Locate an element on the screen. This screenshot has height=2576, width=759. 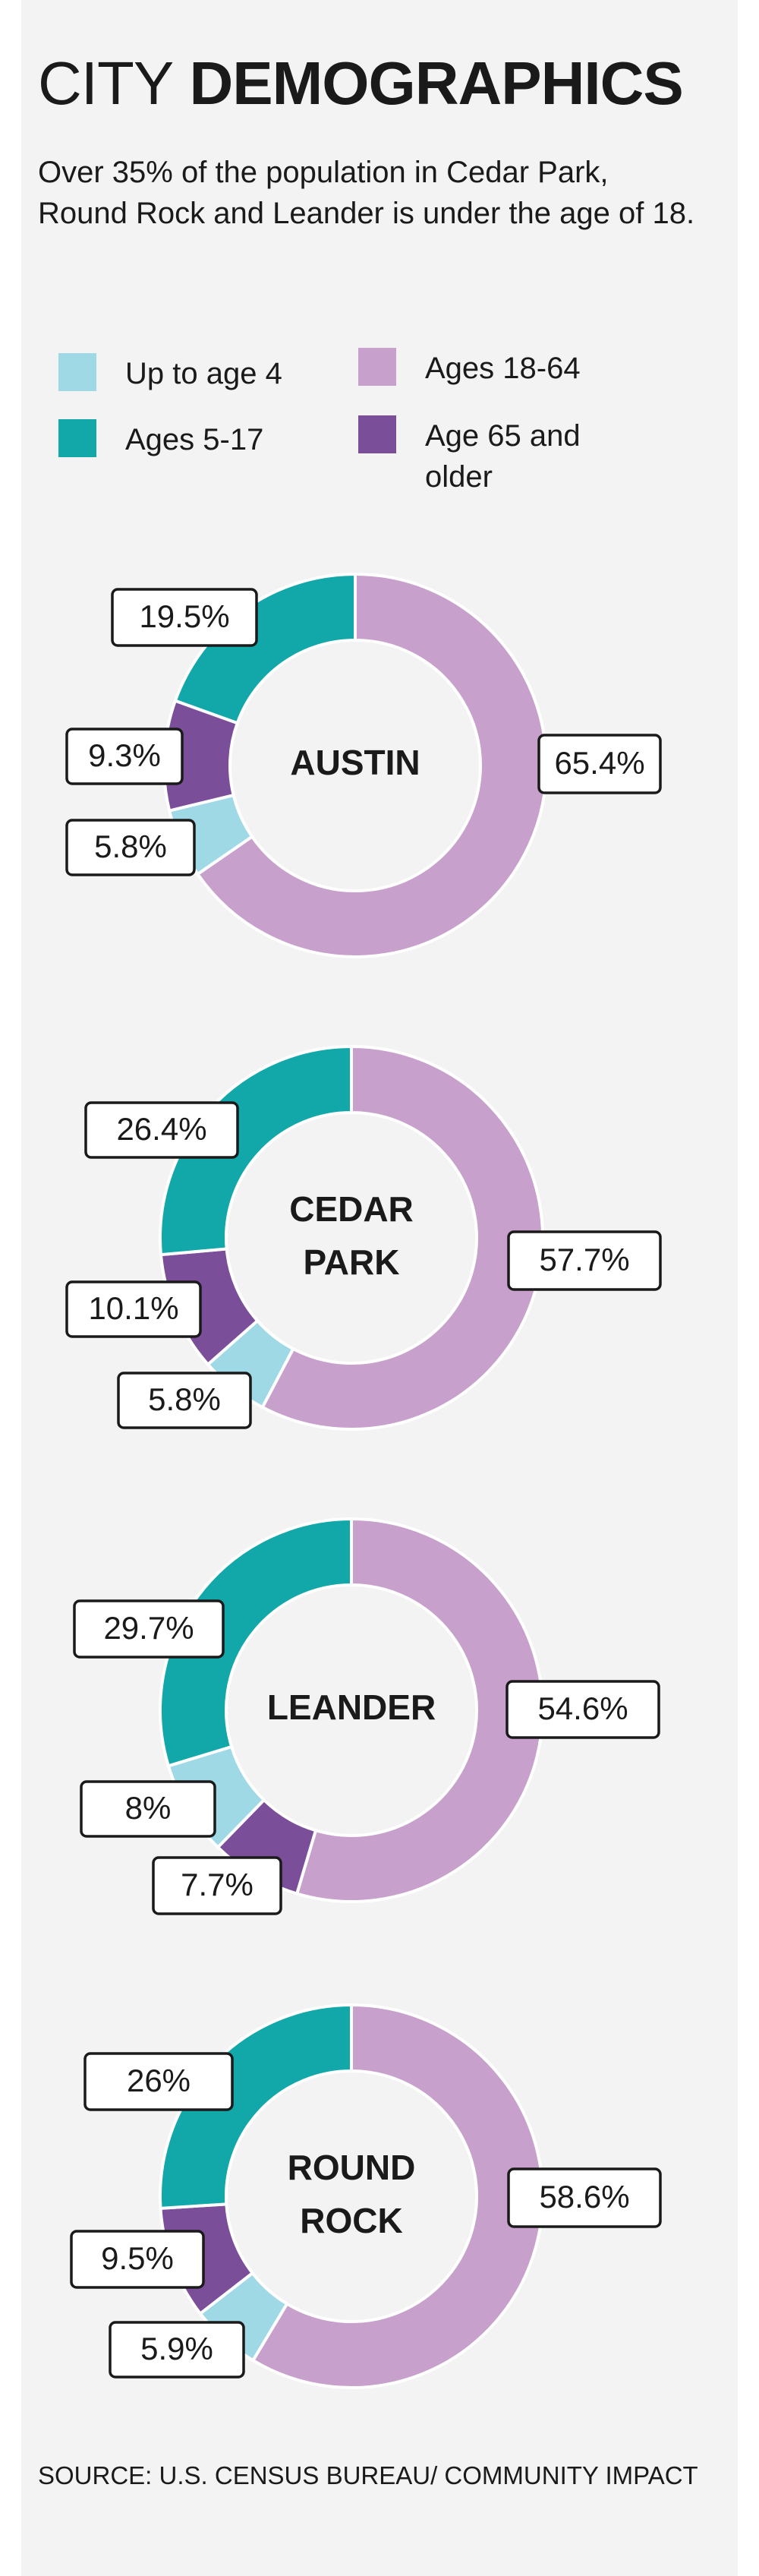
value-label: 58.6% is located at coordinates (584, 2197).